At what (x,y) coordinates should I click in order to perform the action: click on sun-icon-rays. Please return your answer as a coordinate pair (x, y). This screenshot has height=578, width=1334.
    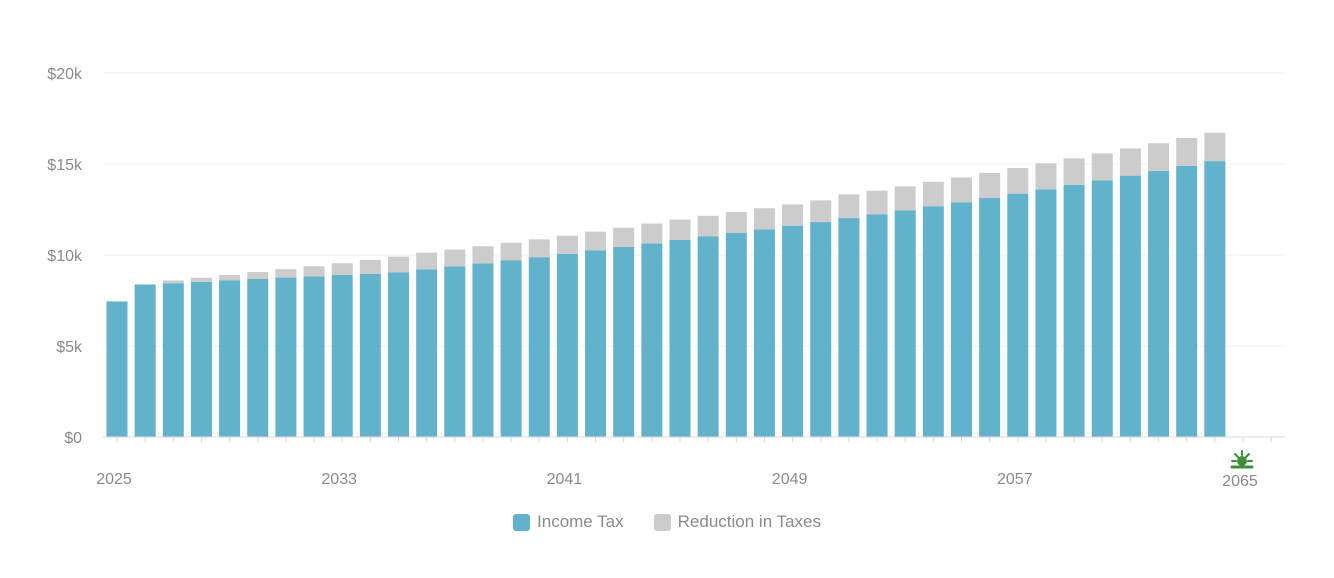
    Looking at the image, I should click on (1242, 456).